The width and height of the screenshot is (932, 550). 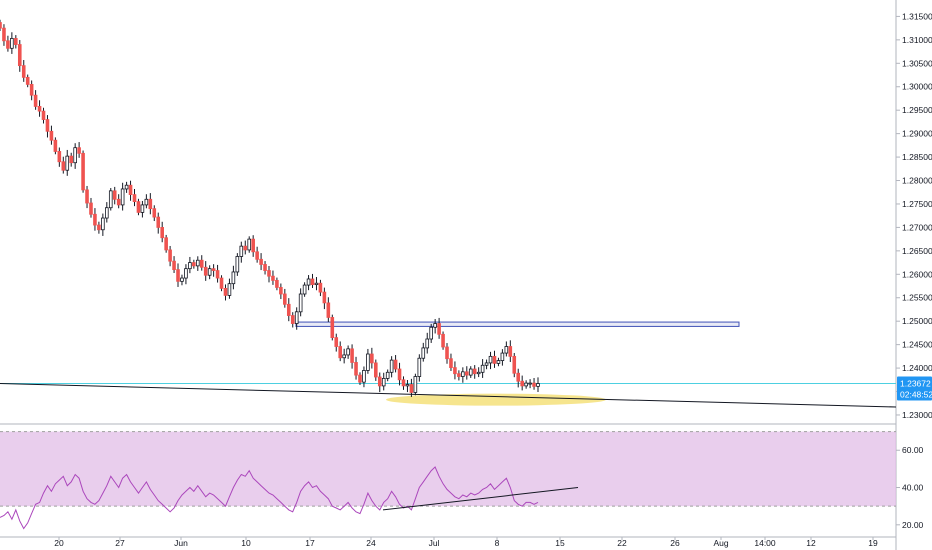 What do you see at coordinates (448, 395) in the screenshot?
I see `trendline` at bounding box center [448, 395].